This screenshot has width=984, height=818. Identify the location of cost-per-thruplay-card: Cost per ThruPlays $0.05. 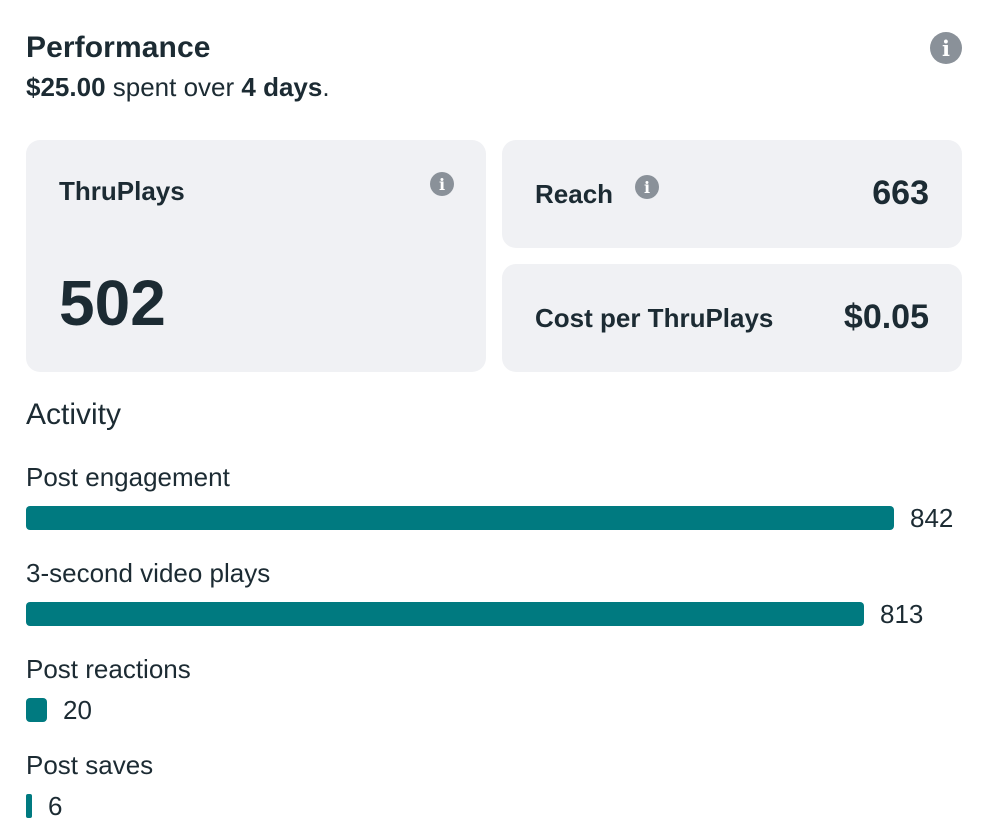
(732, 318).